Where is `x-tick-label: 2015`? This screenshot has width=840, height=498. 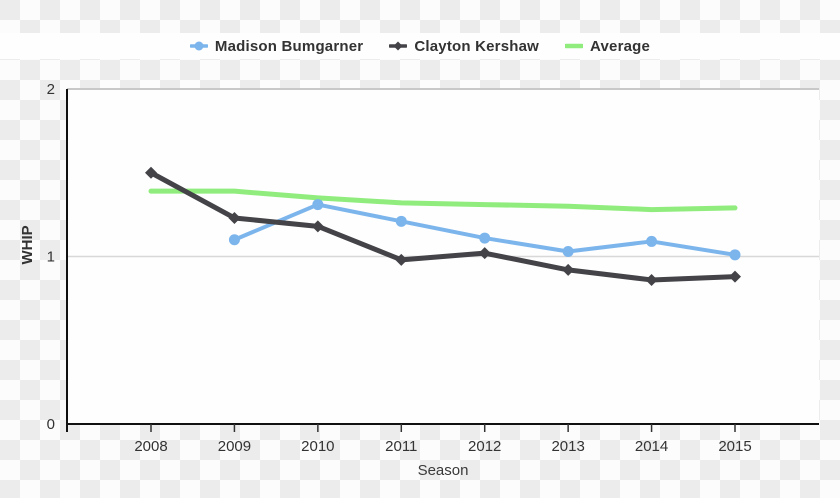 x-tick-label: 2015 is located at coordinates (734, 446).